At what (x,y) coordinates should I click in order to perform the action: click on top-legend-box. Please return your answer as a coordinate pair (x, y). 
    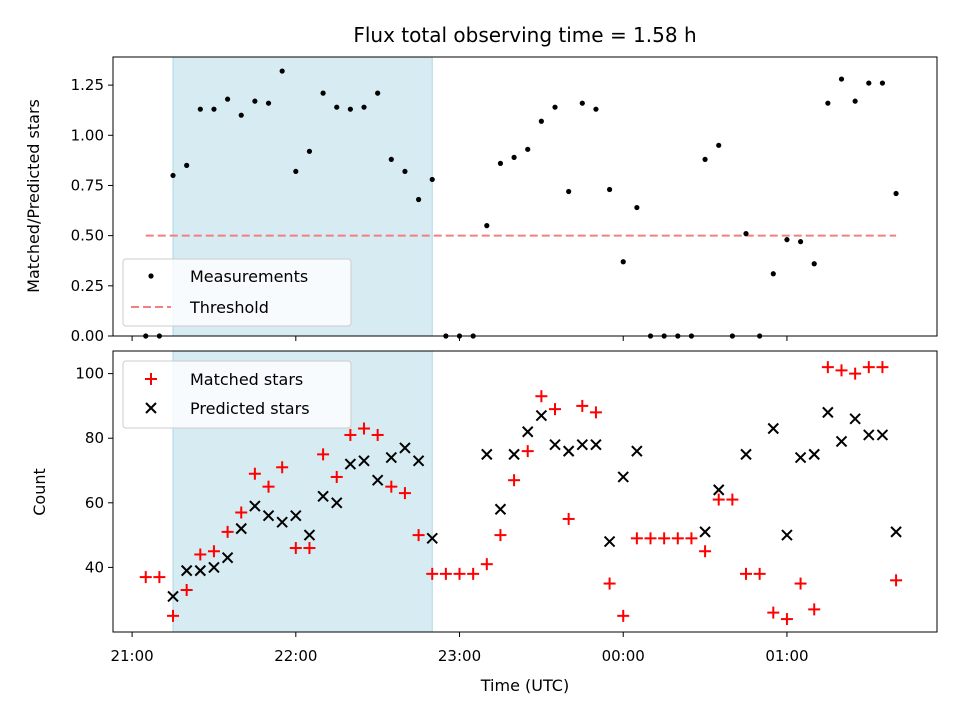
    Looking at the image, I should click on (237, 292).